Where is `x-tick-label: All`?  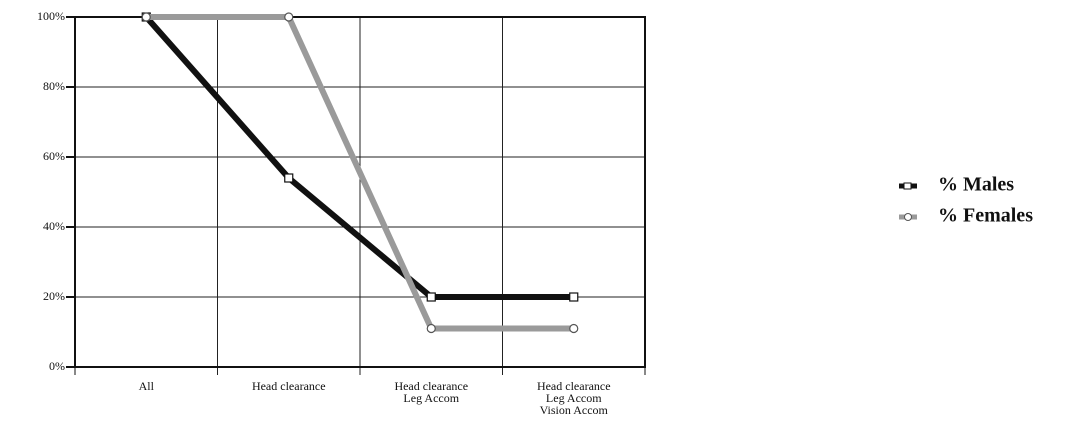
x-tick-label: All is located at coordinates (147, 386).